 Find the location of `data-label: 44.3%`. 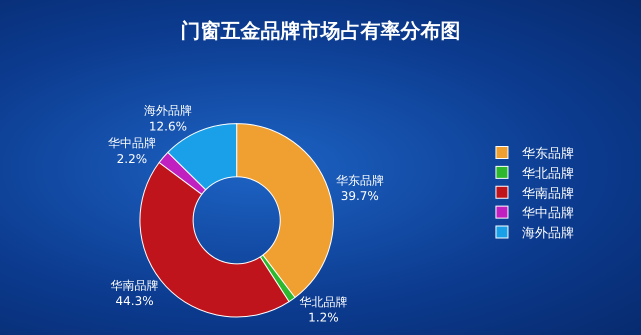

data-label: 44.3% is located at coordinates (134, 301).